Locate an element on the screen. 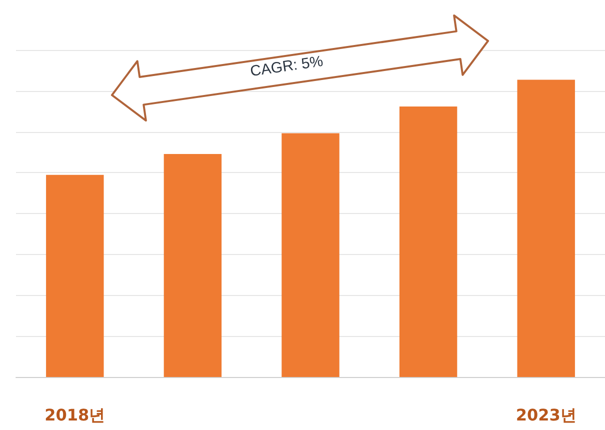 The height and width of the screenshot is (430, 605). x-tick-label: 2023년 is located at coordinates (546, 415).